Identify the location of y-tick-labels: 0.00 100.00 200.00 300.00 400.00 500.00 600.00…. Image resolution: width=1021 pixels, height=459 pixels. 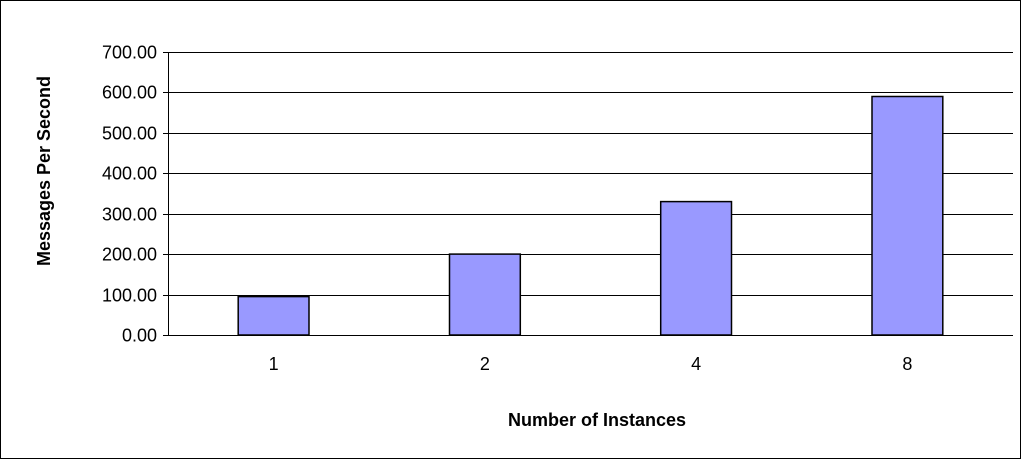
(129, 194).